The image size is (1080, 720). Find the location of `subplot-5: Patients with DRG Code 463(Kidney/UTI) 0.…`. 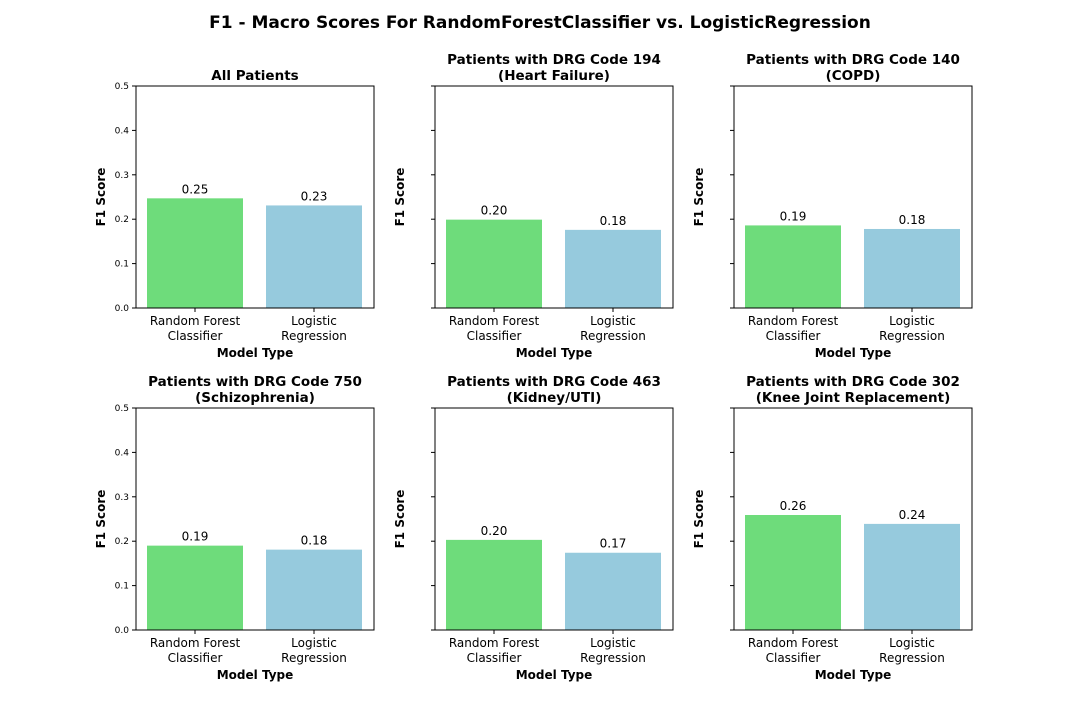

subplot-5: Patients with DRG Code 463(Kidney/UTI) 0.… is located at coordinates (533, 528).